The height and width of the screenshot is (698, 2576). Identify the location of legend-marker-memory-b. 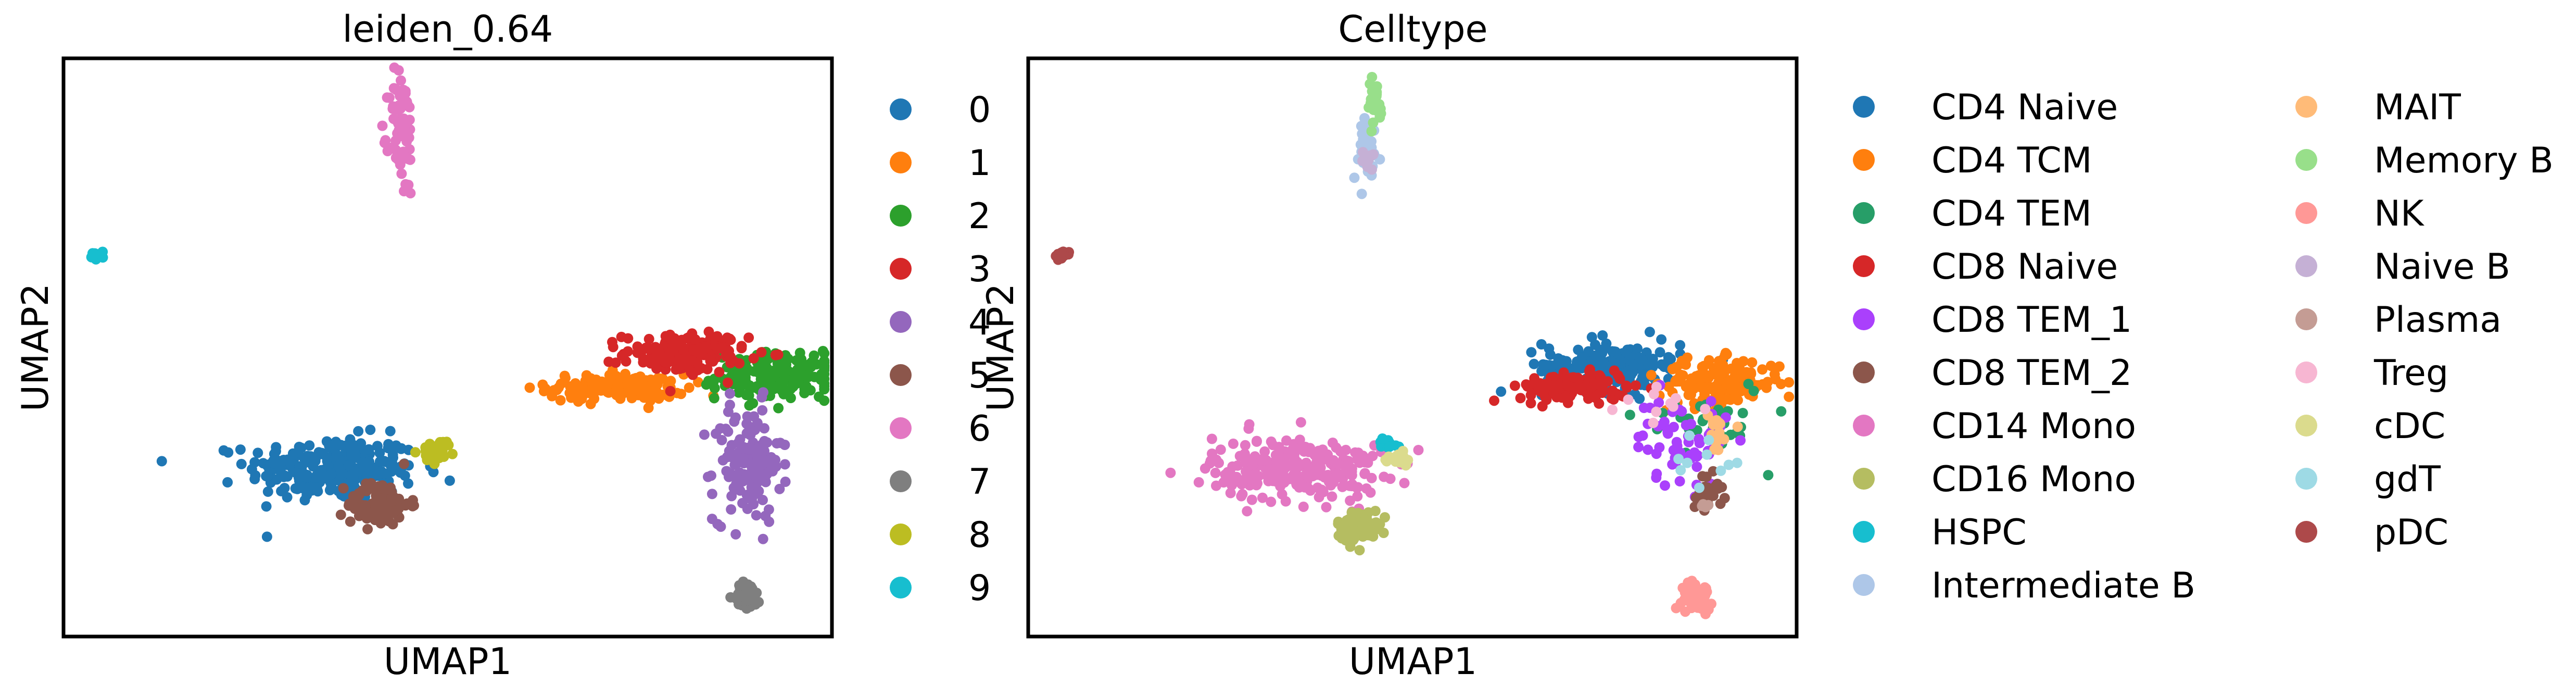
(2306, 160).